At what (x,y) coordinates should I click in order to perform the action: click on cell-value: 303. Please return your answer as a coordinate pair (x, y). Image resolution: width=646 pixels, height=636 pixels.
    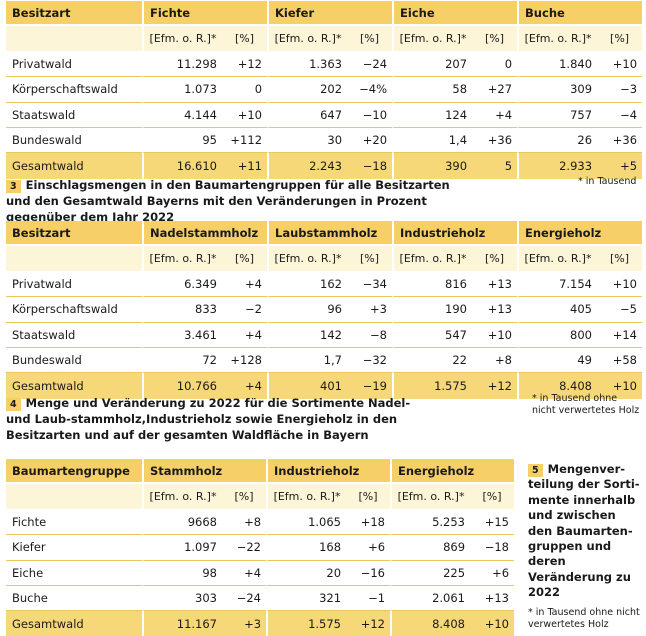
    Looking at the image, I should click on (182, 598).